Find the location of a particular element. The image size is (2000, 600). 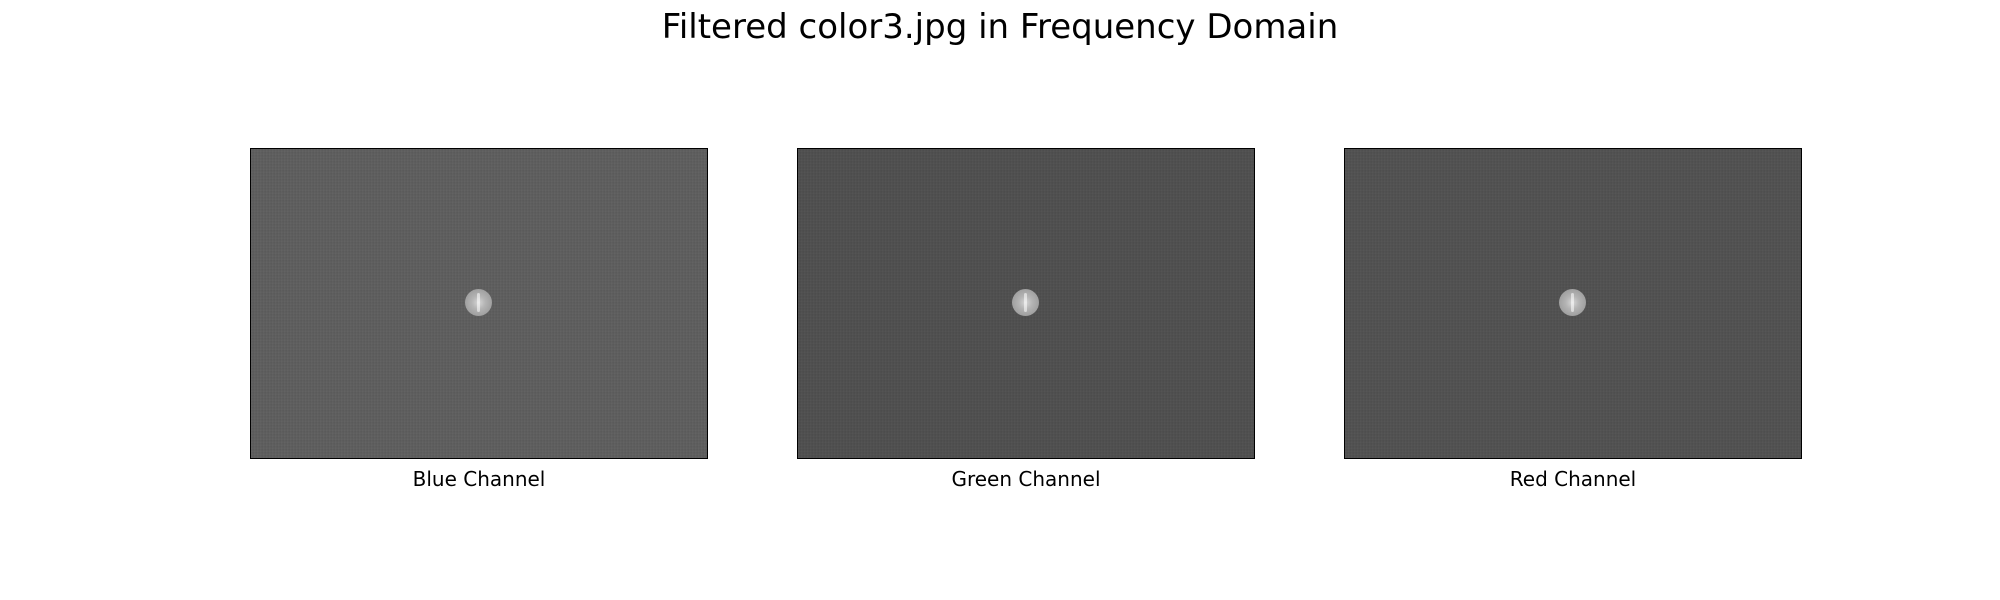

figure-title: Filtered color3.jpg in Frequency Domain is located at coordinates (1000, 27).